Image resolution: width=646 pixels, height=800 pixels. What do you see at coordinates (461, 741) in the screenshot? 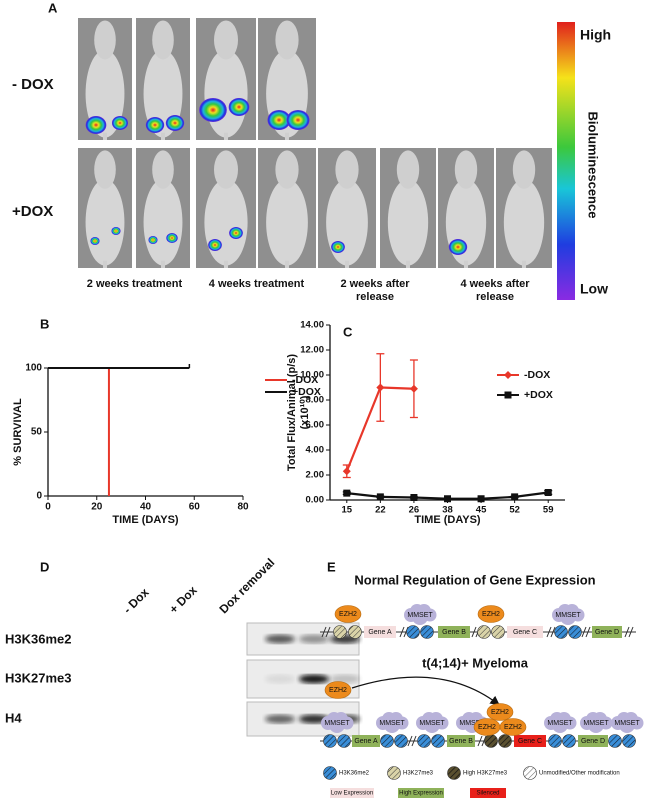
I see `gene-label: Gene B` at bounding box center [461, 741].